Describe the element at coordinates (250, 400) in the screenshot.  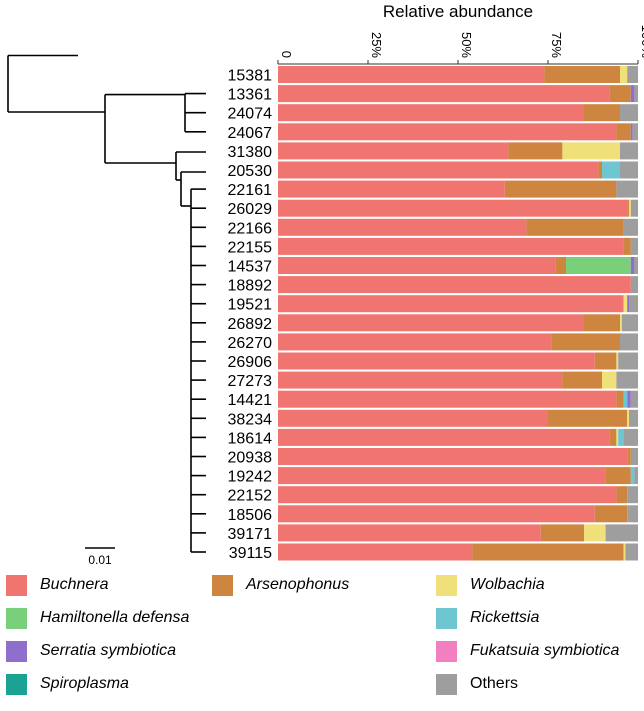
I see `sample-label: 14421` at that location.